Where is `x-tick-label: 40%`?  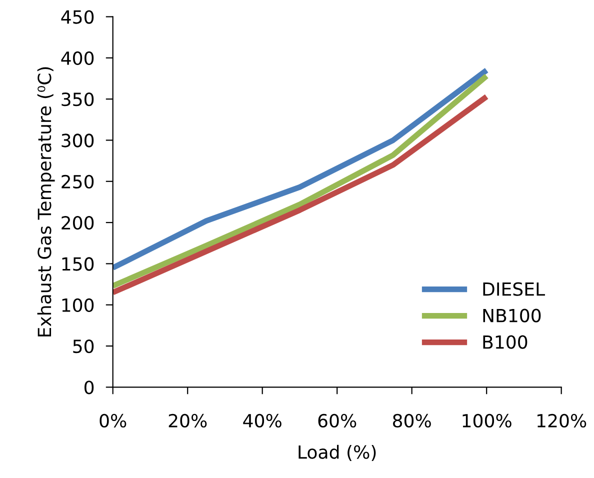 x-tick-label: 40% is located at coordinates (262, 421).